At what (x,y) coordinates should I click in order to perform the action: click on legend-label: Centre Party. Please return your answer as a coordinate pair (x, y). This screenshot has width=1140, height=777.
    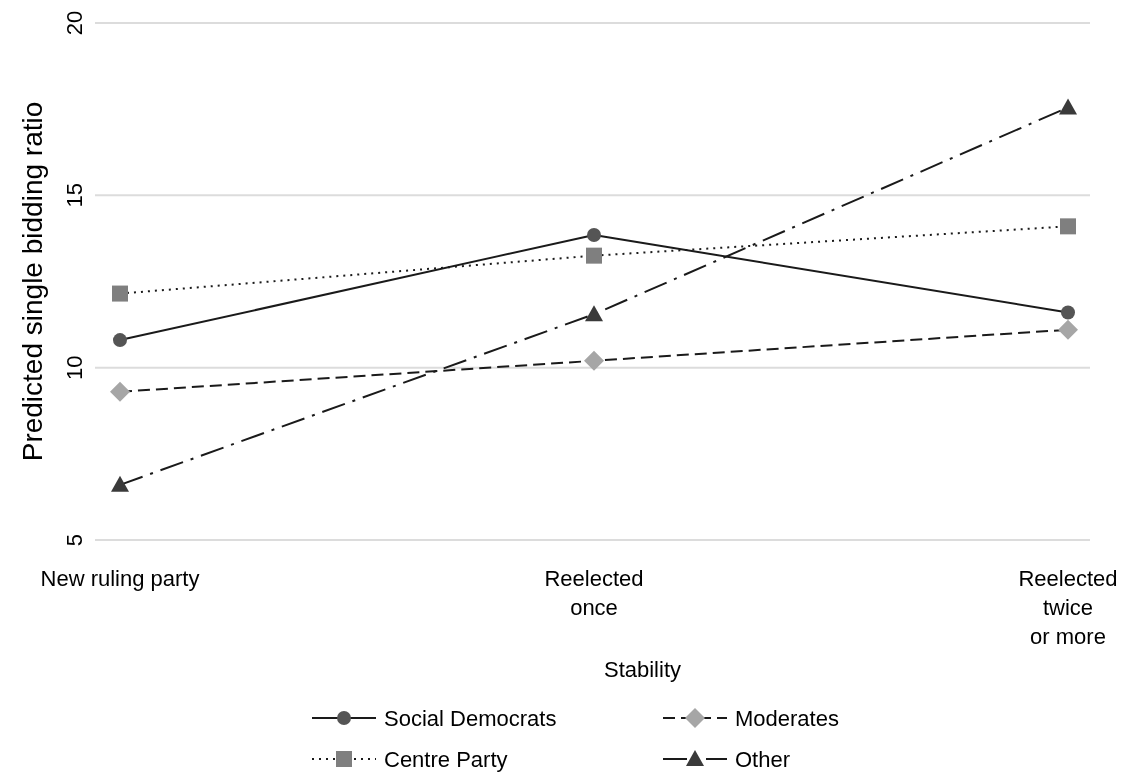
    Looking at the image, I should click on (446, 759).